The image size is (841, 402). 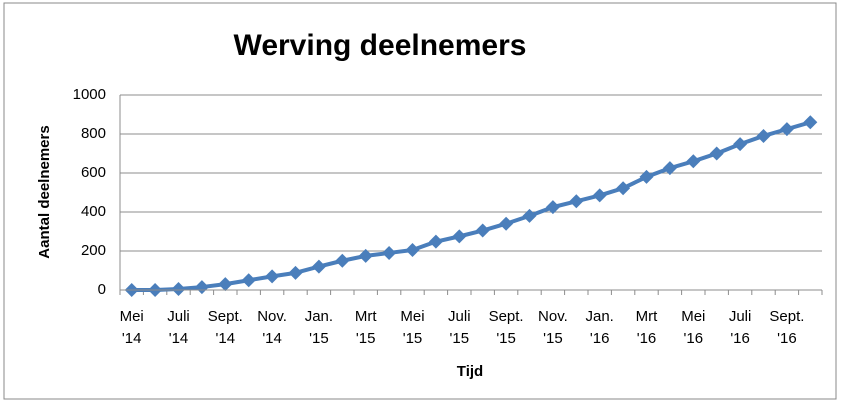 What do you see at coordinates (506, 327) in the screenshot?
I see `x-tick-label: Sept. '15` at bounding box center [506, 327].